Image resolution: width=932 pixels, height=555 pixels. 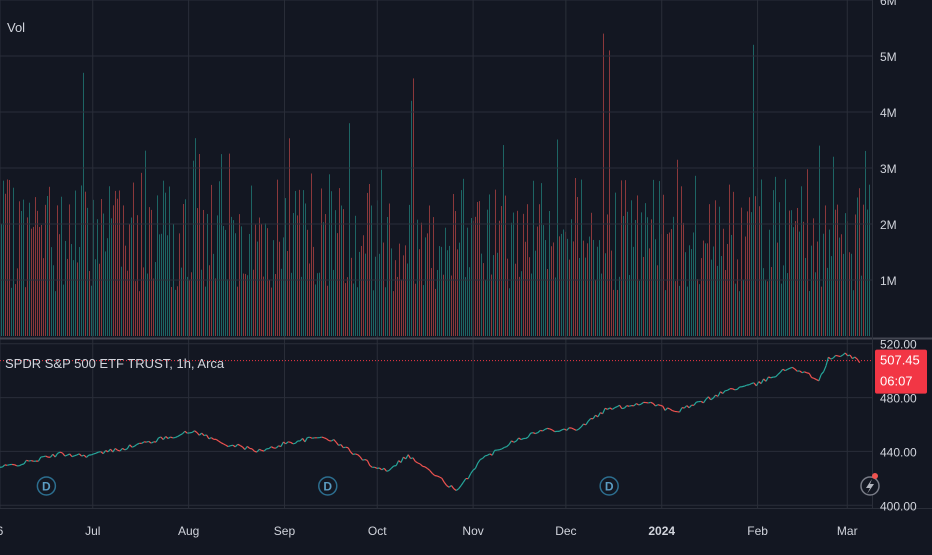 I want to click on vol-tick-label: 3M, so click(x=888, y=169).